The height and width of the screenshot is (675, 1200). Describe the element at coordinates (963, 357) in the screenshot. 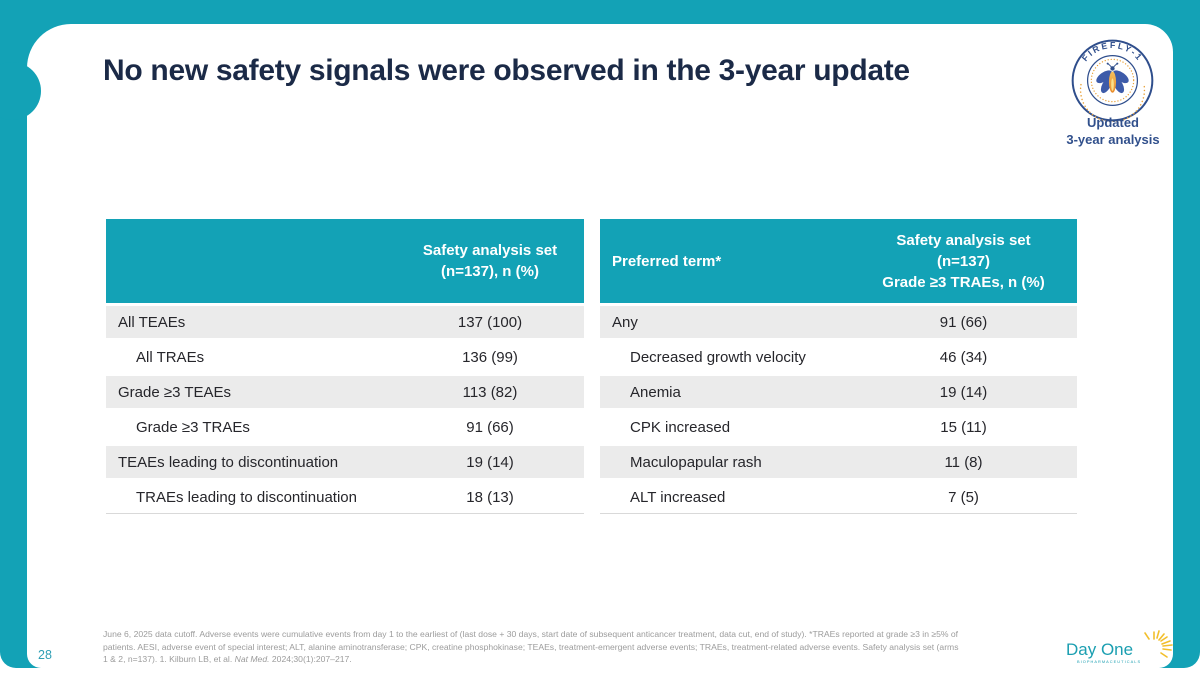

I see `row-value: 46 (34)` at that location.